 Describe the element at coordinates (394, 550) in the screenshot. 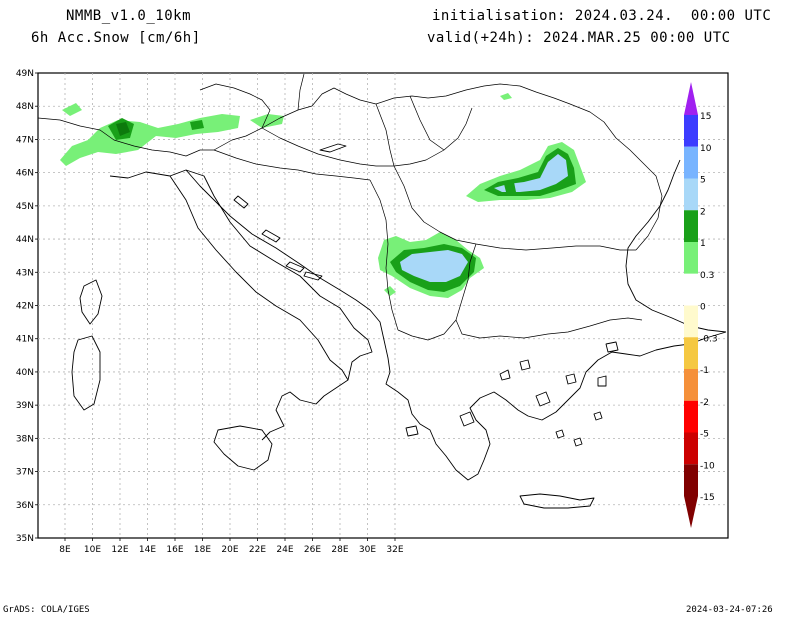

I see `lon-label: 32E` at that location.